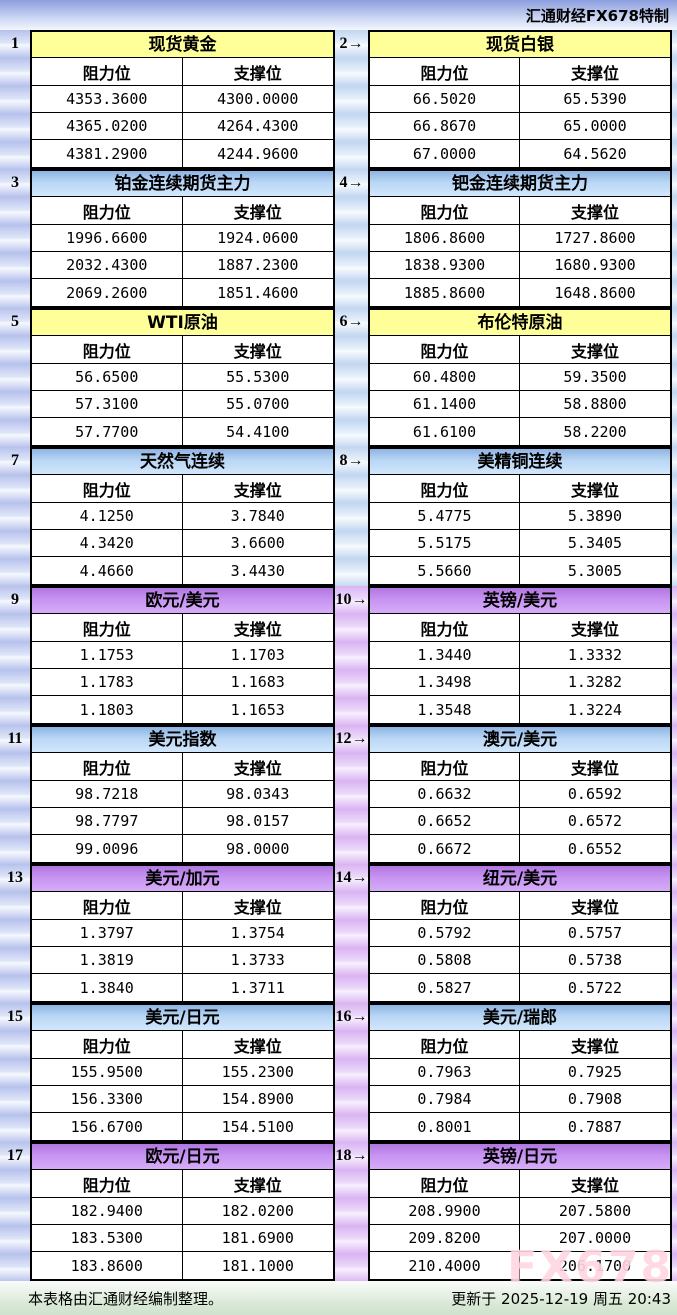 The width and height of the screenshot is (677, 1315). What do you see at coordinates (445, 655) in the screenshot?
I see `resistance-value: 1.3440` at bounding box center [445, 655].